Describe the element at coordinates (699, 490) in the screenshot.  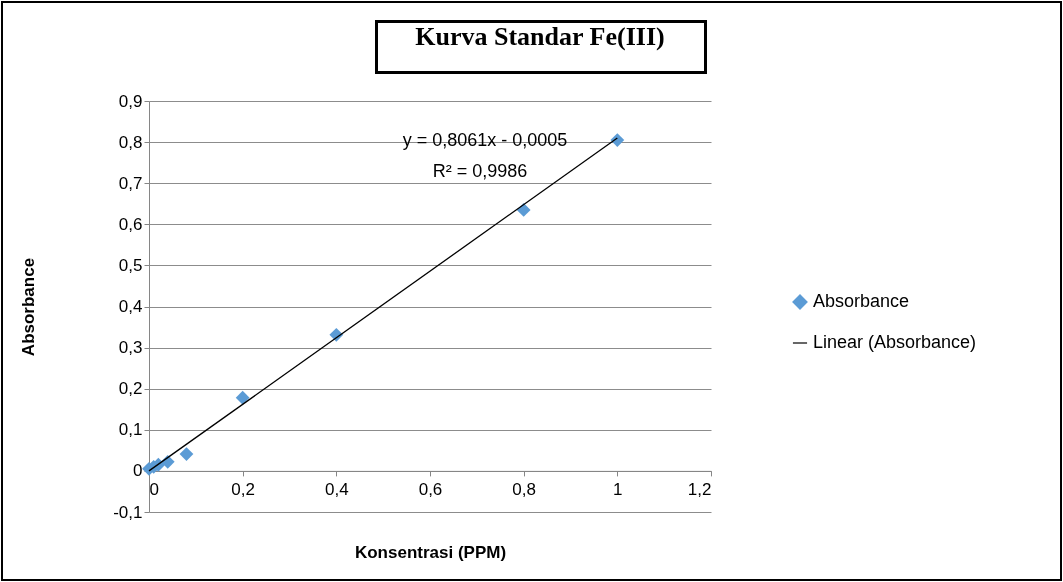
I see `x-tick-label: 1,2` at that location.